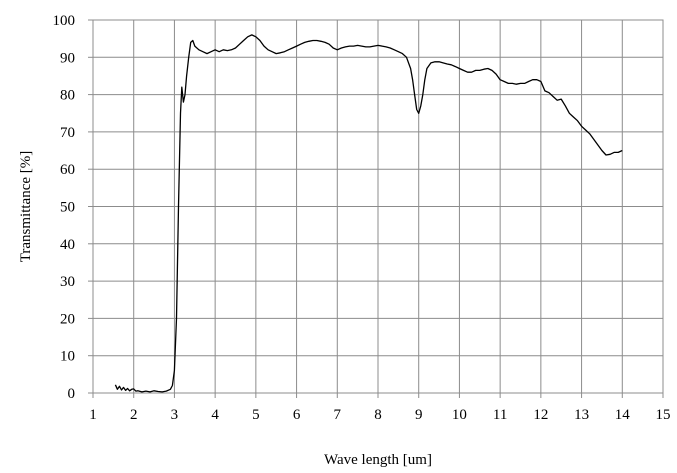 The width and height of the screenshot is (677, 473). Describe the element at coordinates (93, 415) in the screenshot. I see `x-tick-label: 1` at that location.